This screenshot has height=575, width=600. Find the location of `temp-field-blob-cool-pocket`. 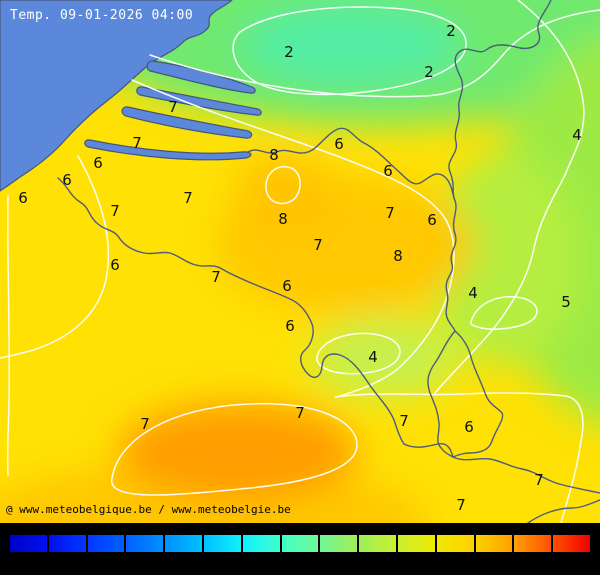

temp-field-blob-cool-pocket is located at coordinates (385, 358).